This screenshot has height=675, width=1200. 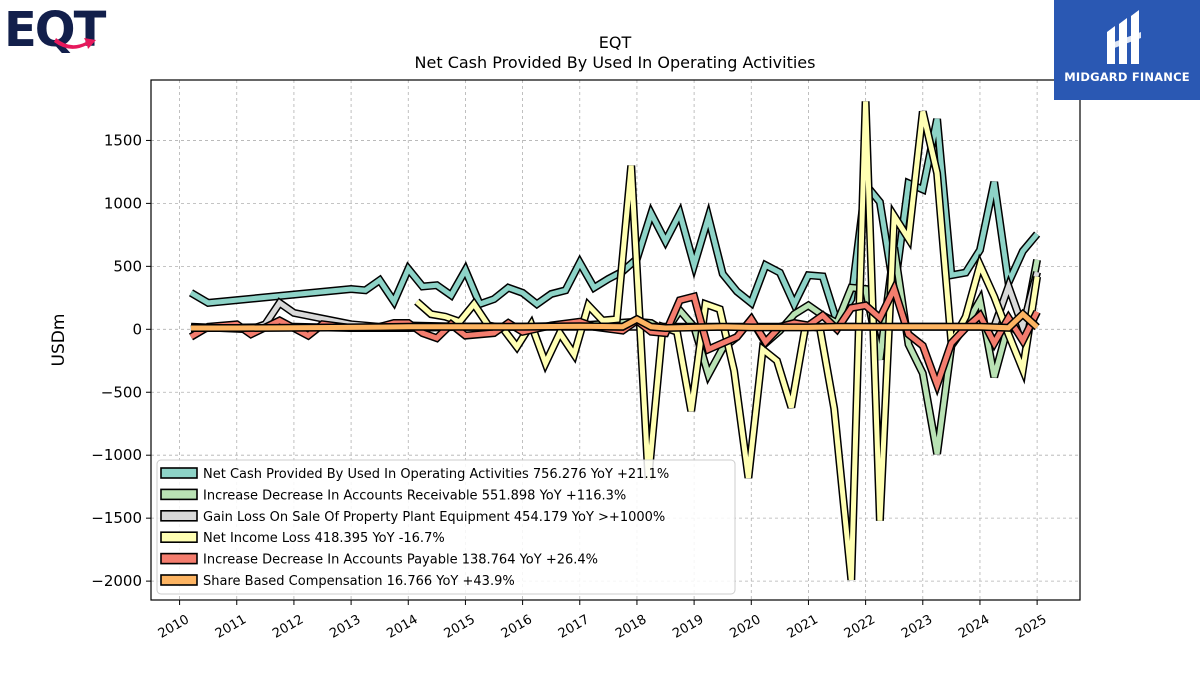 What do you see at coordinates (1031, 627) in the screenshot?
I see `x-tick-label: 2025` at bounding box center [1031, 627].